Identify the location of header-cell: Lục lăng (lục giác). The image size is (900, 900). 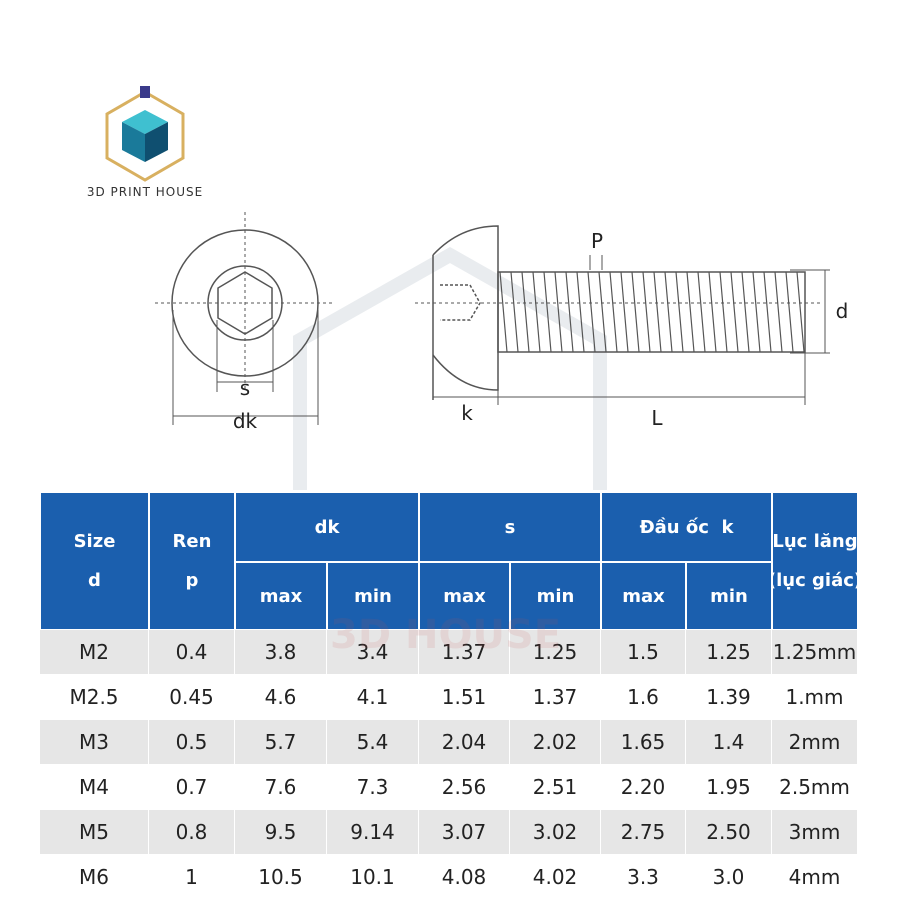
(815, 561).